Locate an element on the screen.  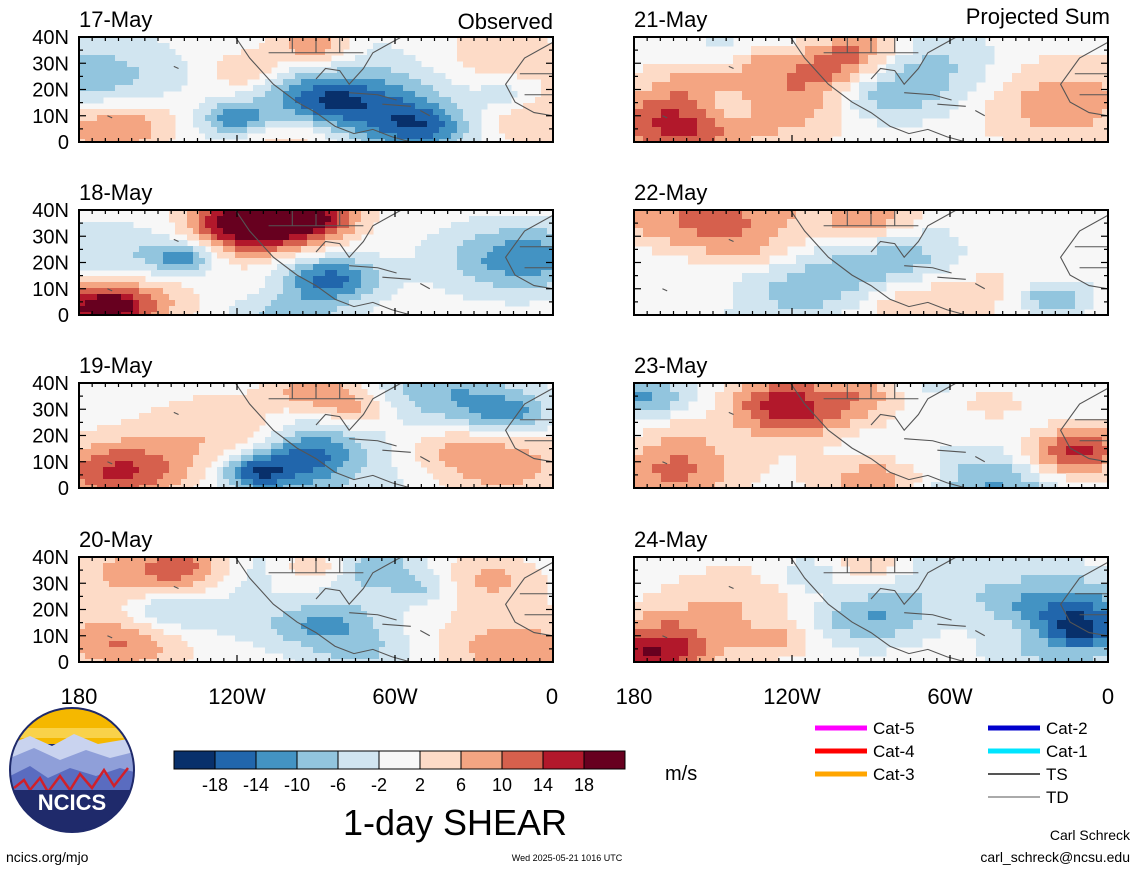
map-panel-19-may: 19-May 40N 30N 20N 10N 0 is located at coordinates (293, 426).